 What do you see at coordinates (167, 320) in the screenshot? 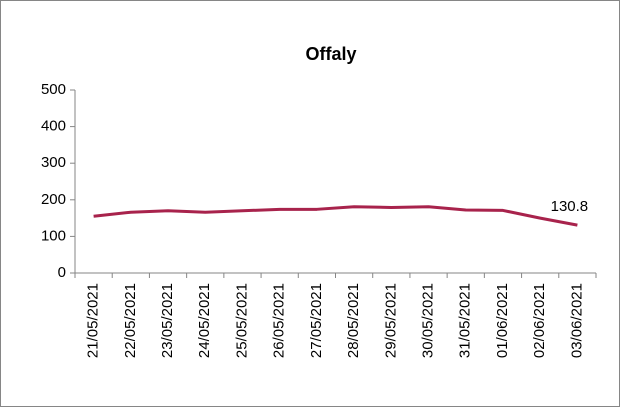
I see `x-tick-label: 23/05/2021` at bounding box center [167, 320].